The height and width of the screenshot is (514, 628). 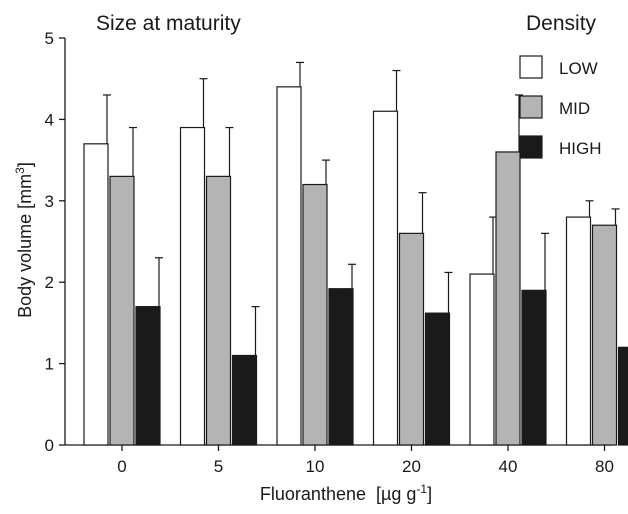 I want to click on y-axis: 0 1 2 3 4 5, so click(x=55, y=242).